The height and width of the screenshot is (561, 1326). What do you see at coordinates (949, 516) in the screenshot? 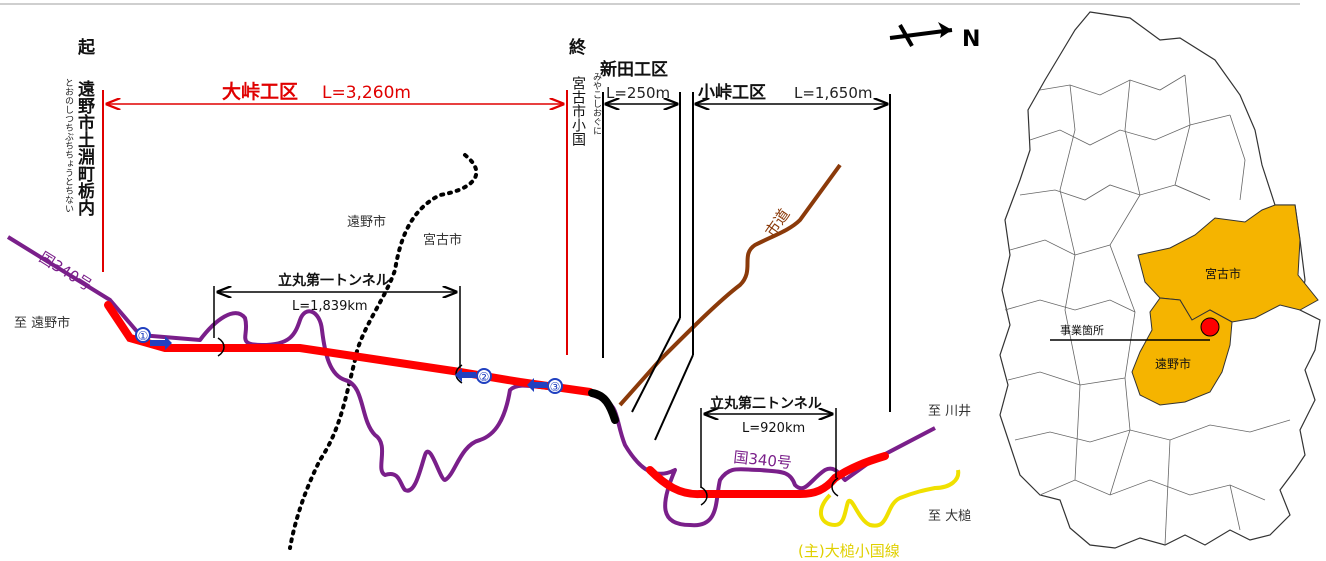
I see `to-otsuchi-label: 至 大槌` at bounding box center [949, 516].